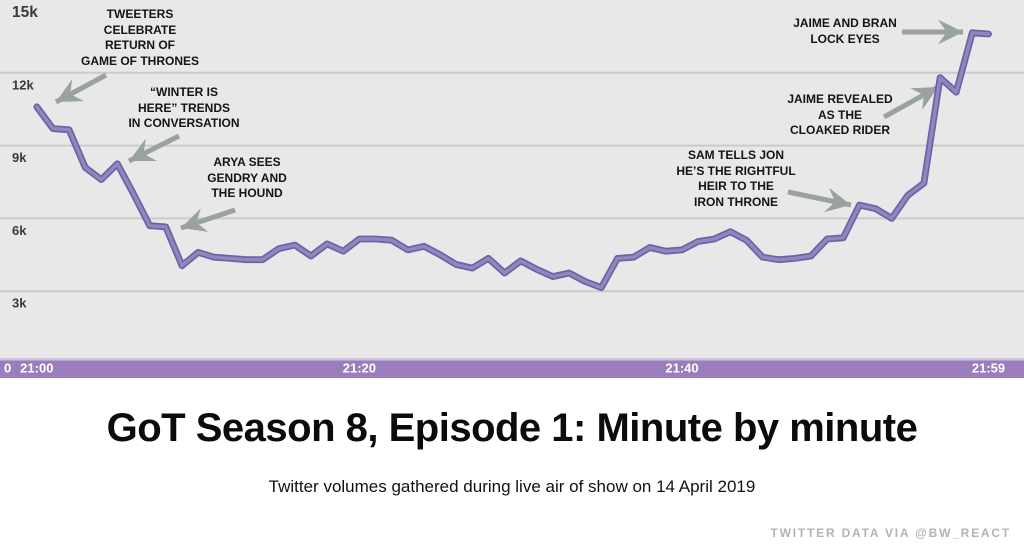 The height and width of the screenshot is (550, 1024). What do you see at coordinates (23, 84) in the screenshot?
I see `y-tick-12k: 12k` at bounding box center [23, 84].